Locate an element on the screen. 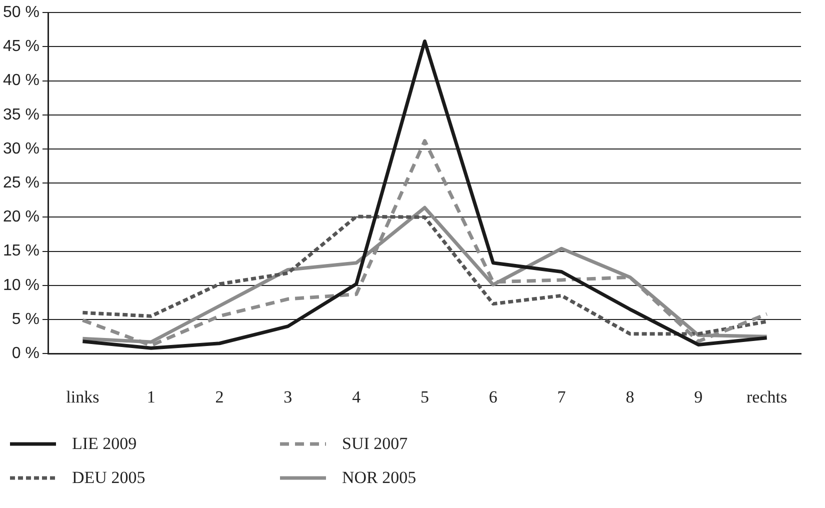 The height and width of the screenshot is (508, 825). y-tick-label: 5 % is located at coordinates (26, 319).